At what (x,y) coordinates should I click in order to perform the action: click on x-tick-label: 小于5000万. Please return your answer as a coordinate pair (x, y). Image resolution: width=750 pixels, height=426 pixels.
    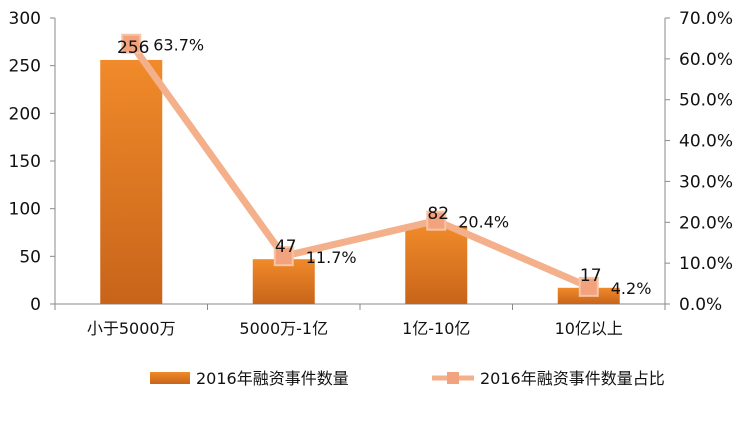
    Looking at the image, I should click on (131, 328).